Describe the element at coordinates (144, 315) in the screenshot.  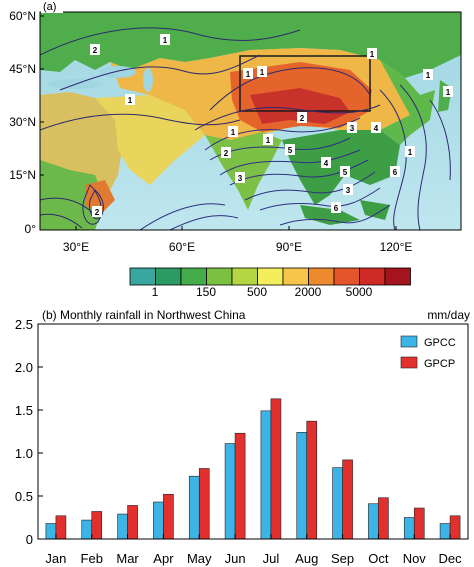
I see `chart-title: (b) Monthly rainfall in Northwest China` at that location.